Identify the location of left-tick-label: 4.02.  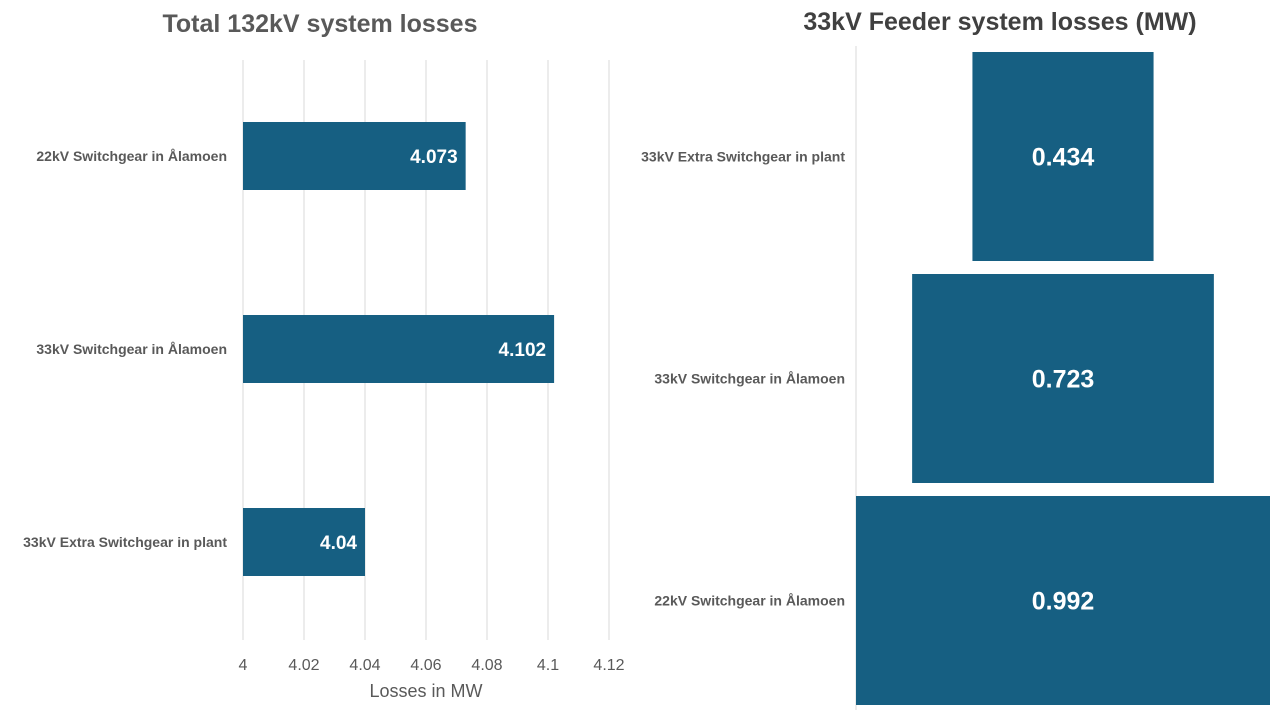
(303, 665).